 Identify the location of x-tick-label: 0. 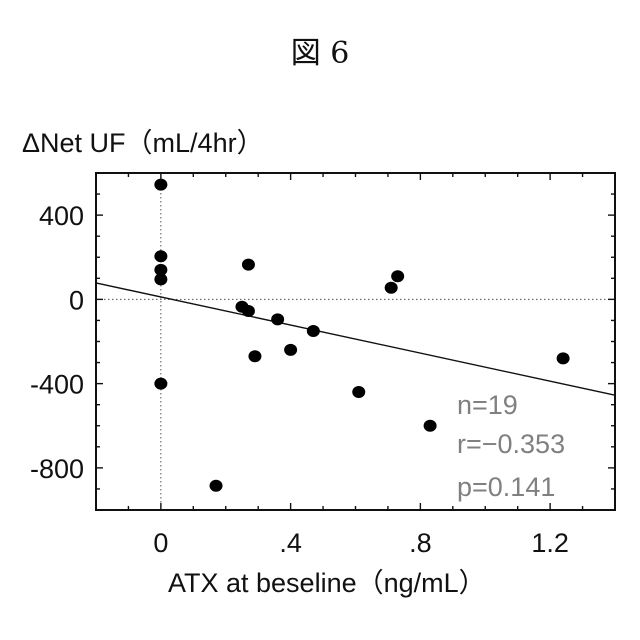
(160, 543).